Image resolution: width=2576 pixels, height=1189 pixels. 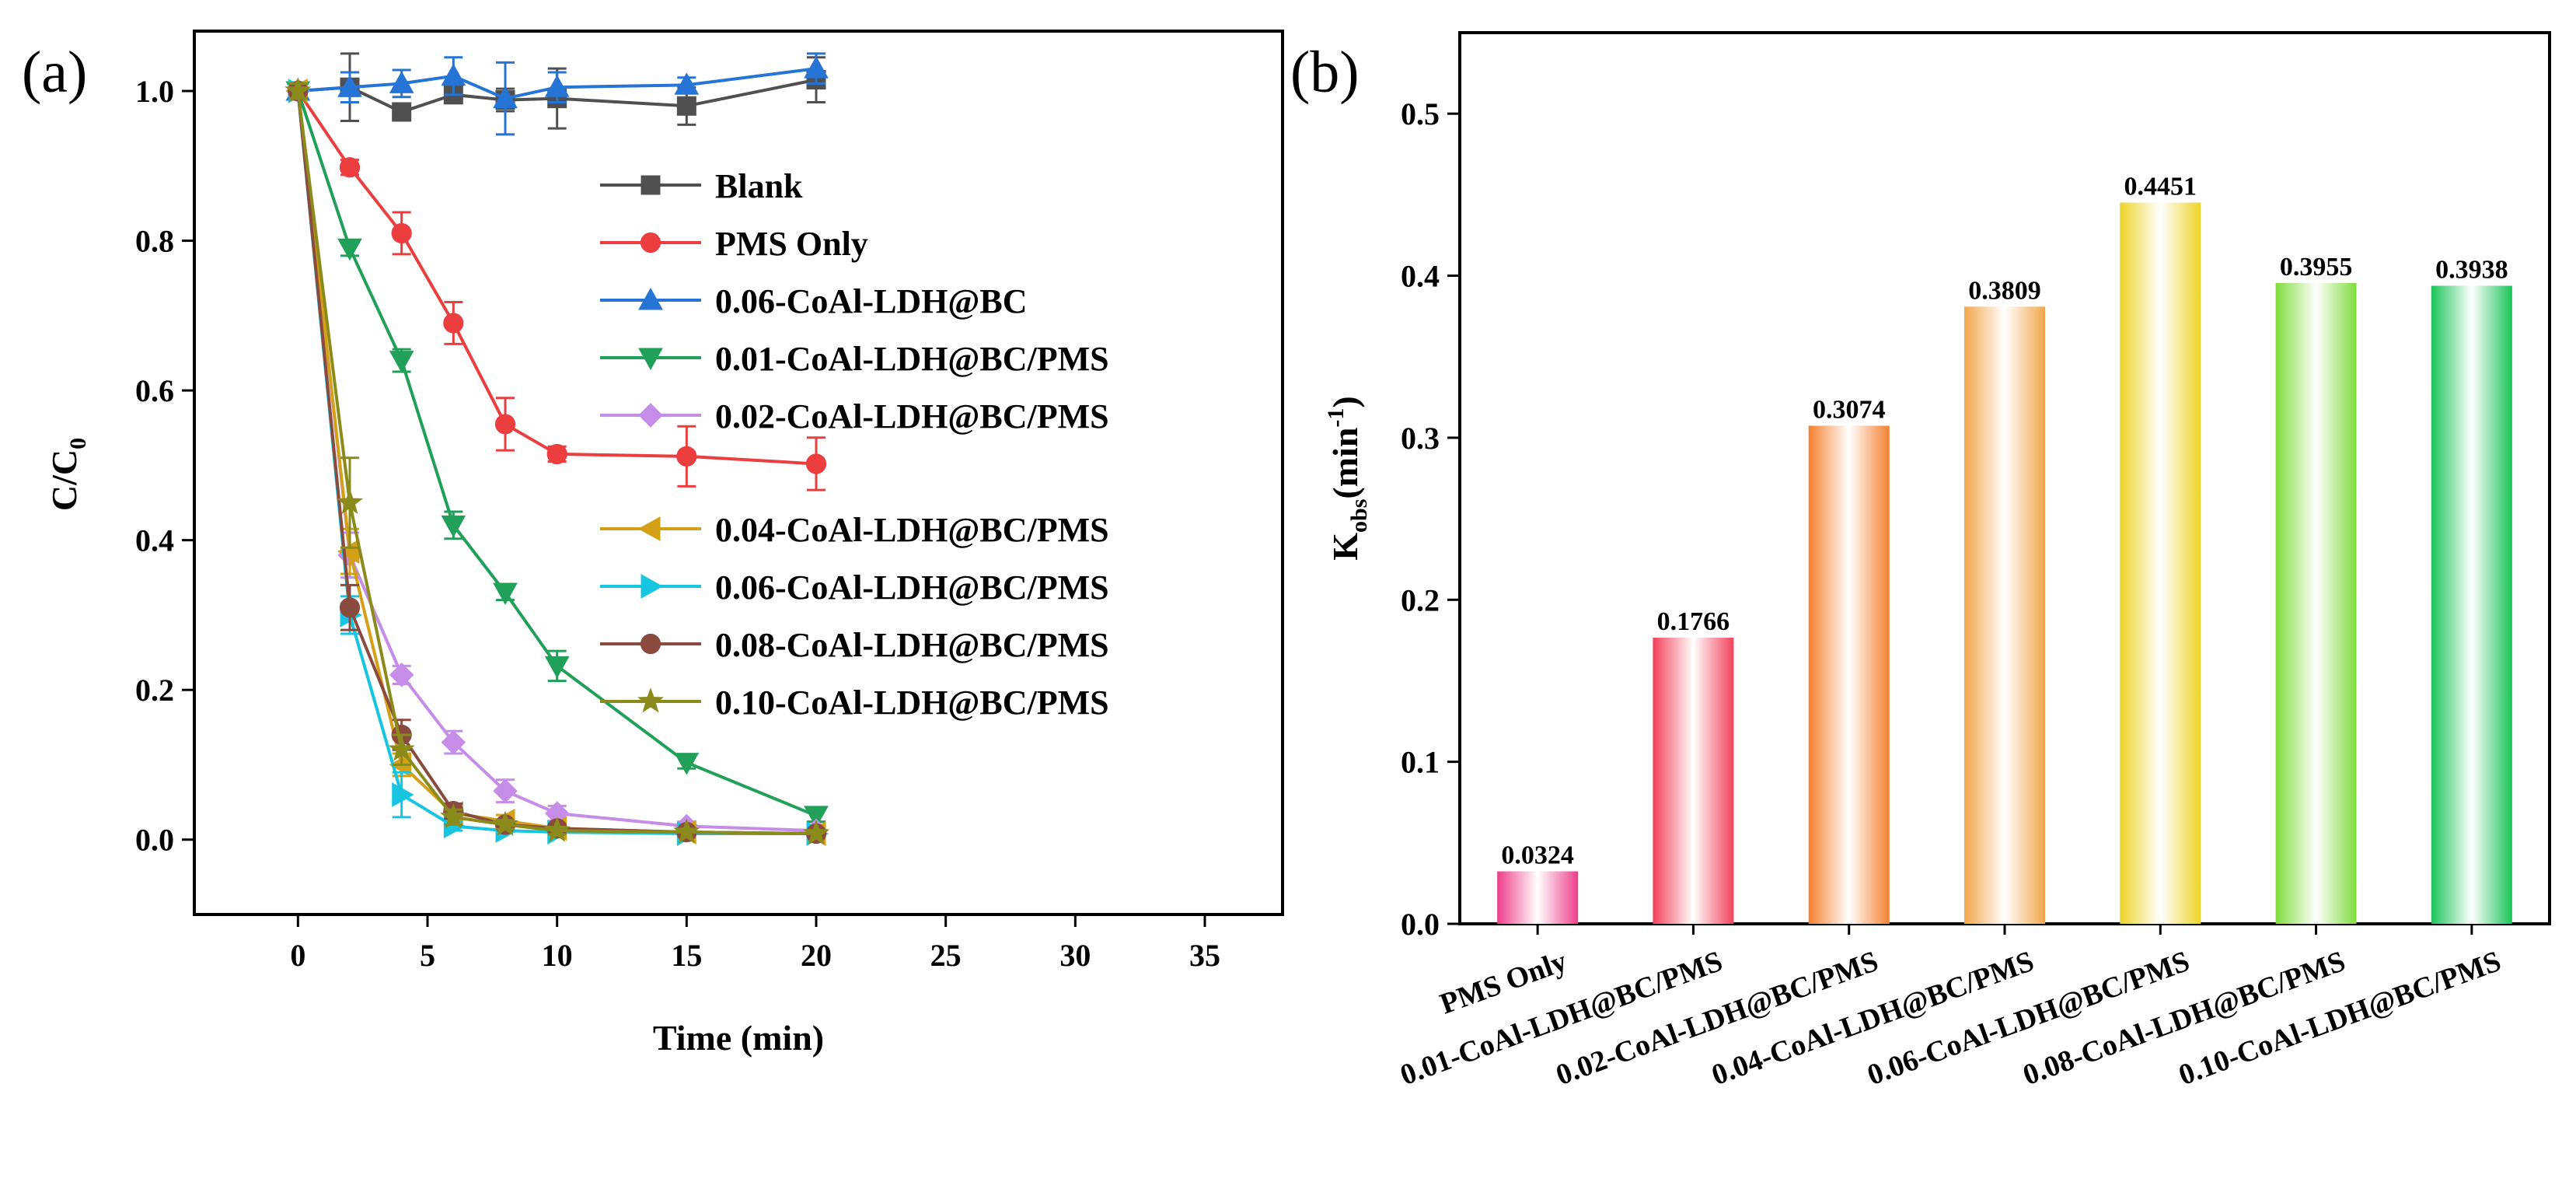 I want to click on panel-b-y-tick-label: 0.1, so click(x=1421, y=762).